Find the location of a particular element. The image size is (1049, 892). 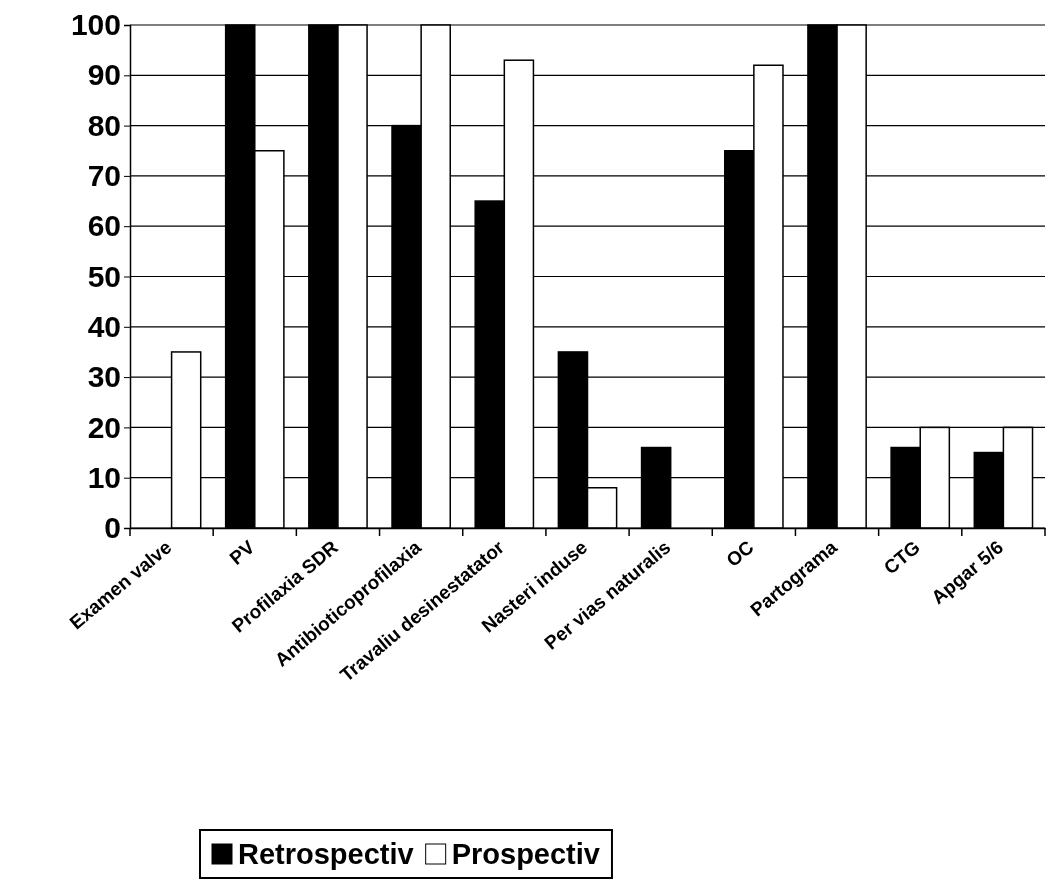

y-tick-label: 10 is located at coordinates (104, 477).